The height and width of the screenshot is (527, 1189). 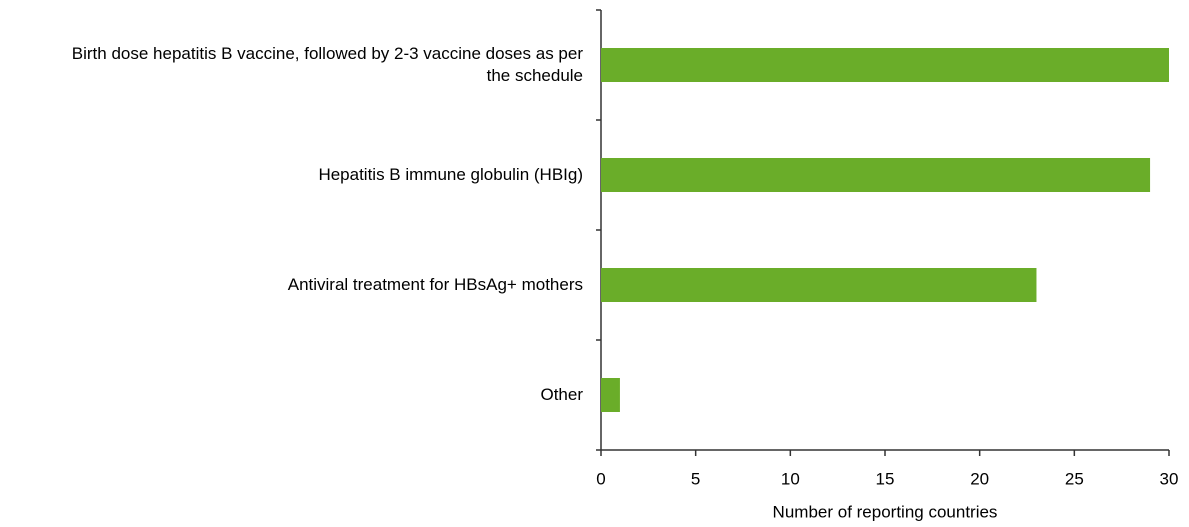 I want to click on y-tick-label: Hepatitis B immune globulin (HBIg), so click(x=450, y=174).